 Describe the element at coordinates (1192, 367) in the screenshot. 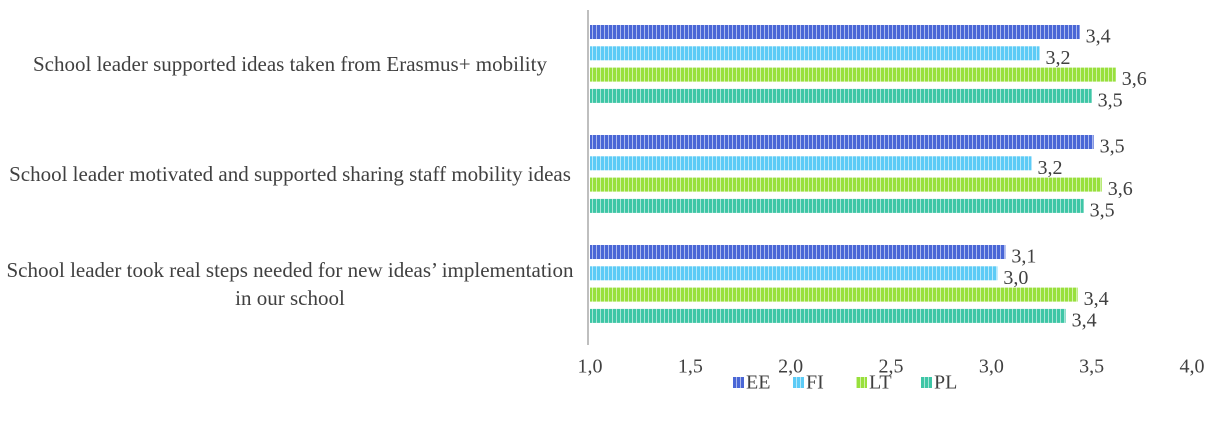

I see `x-tick-label: 4,0` at that location.